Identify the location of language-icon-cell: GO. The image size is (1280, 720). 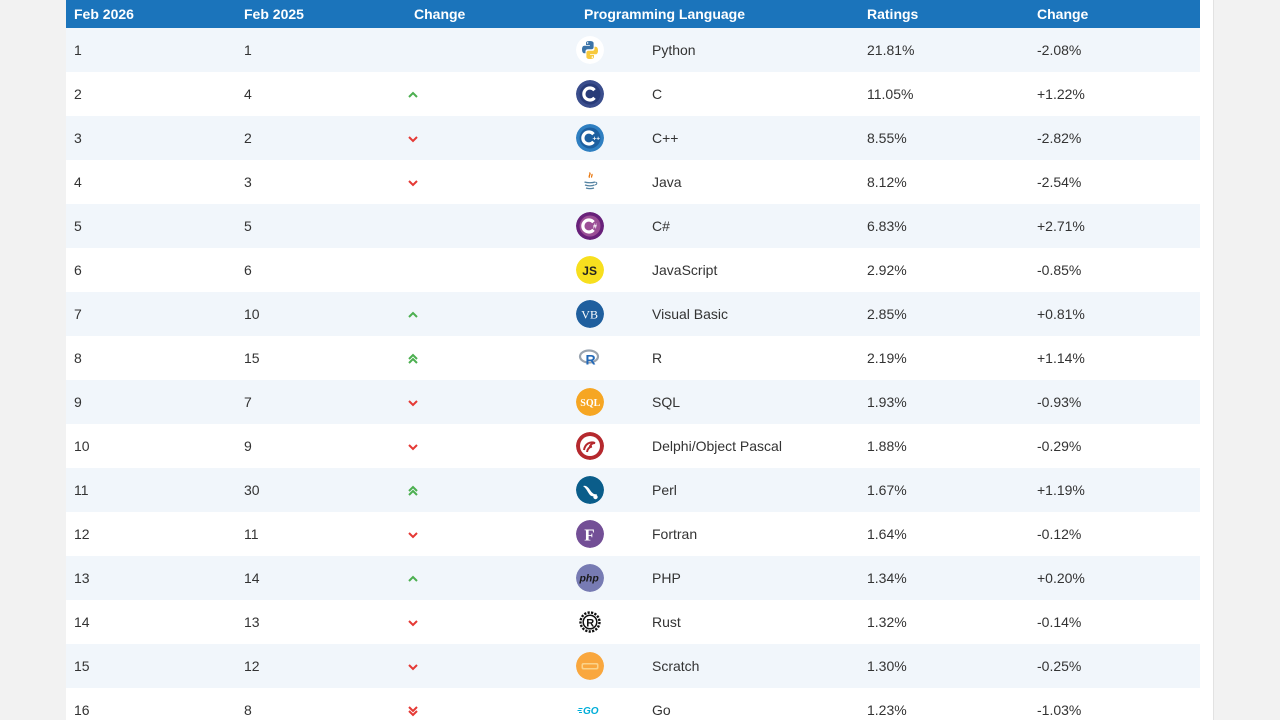
(610, 704).